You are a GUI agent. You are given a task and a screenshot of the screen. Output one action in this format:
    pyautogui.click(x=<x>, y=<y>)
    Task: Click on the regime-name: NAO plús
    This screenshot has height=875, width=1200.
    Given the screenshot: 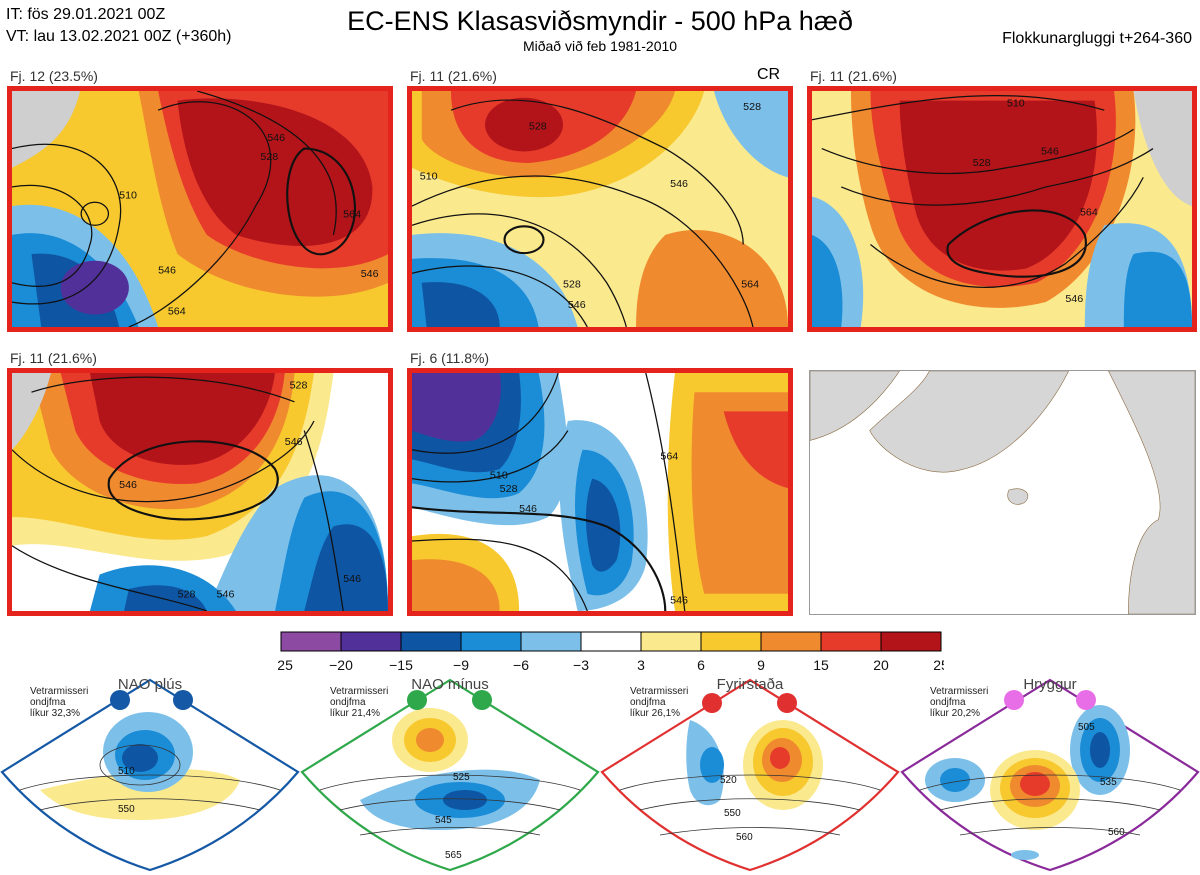 What is the action you would take?
    pyautogui.click(x=150, y=684)
    